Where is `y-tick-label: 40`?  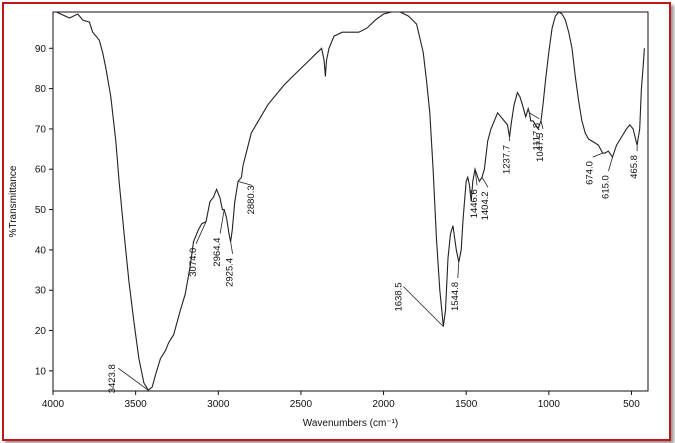 y-tick-label: 40 is located at coordinates (41, 250).